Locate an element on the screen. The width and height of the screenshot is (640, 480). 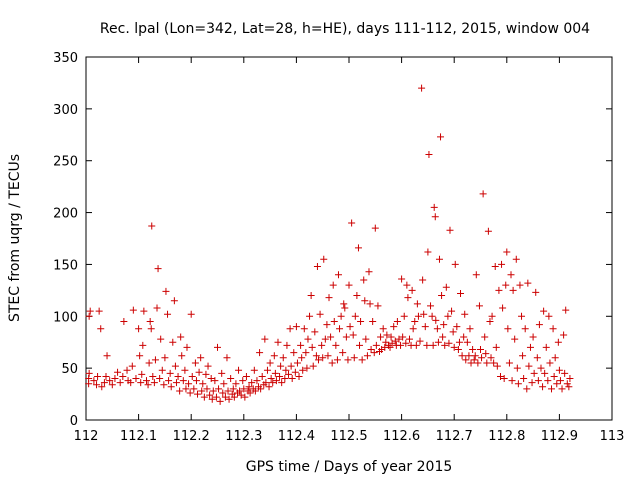
x-tick-label: 112.2 is located at coordinates (191, 436).